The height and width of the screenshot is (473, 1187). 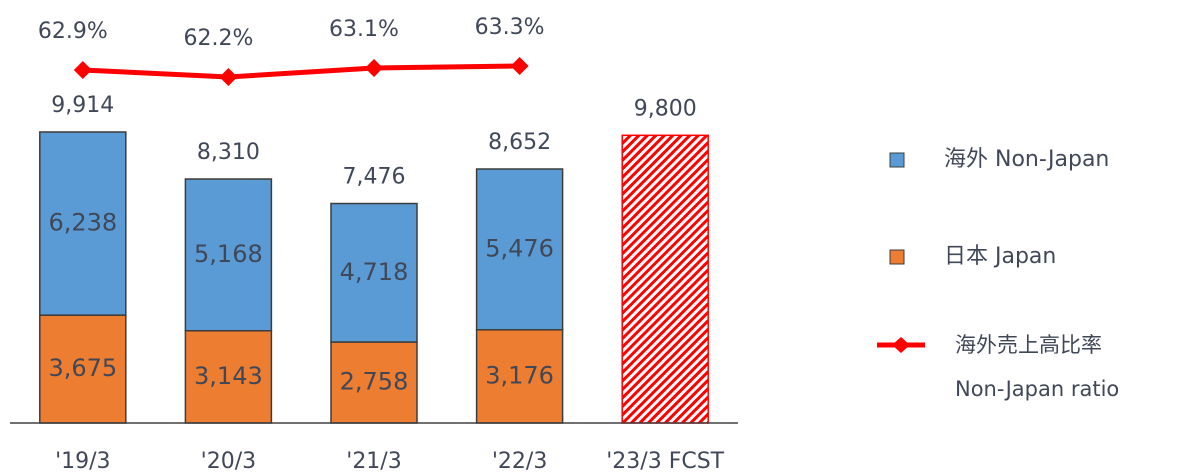 What do you see at coordinates (1037, 367) in the screenshot?
I see `legend-label: 海外売上高比率 Non-Japan ratio` at bounding box center [1037, 367].